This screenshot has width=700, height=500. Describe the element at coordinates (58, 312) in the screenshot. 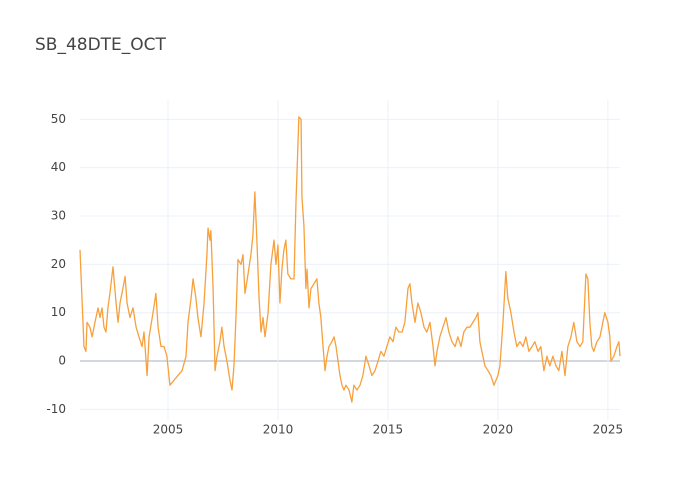

I see `y-tick-label: 10` at that location.